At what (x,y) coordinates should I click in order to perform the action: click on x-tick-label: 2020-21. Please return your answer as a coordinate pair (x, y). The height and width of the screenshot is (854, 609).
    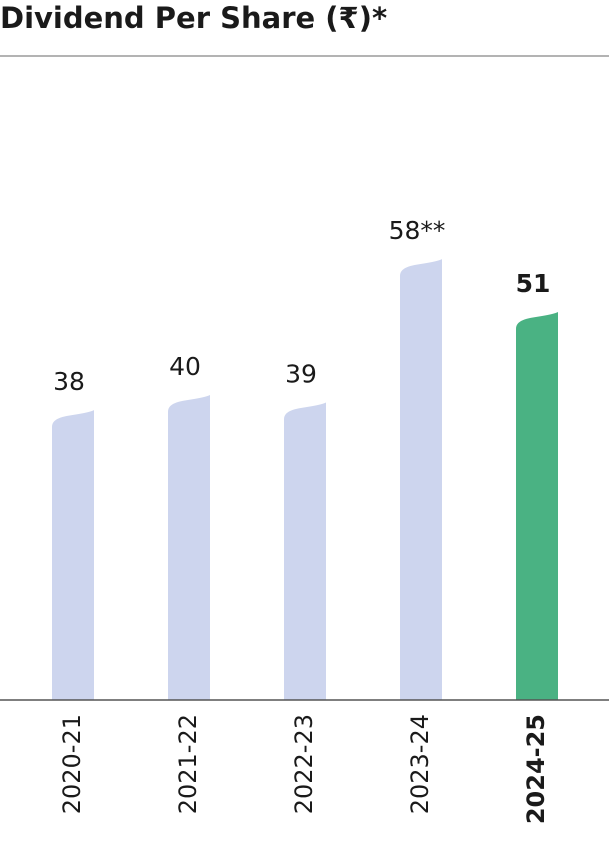
    Looking at the image, I should click on (72, 764).